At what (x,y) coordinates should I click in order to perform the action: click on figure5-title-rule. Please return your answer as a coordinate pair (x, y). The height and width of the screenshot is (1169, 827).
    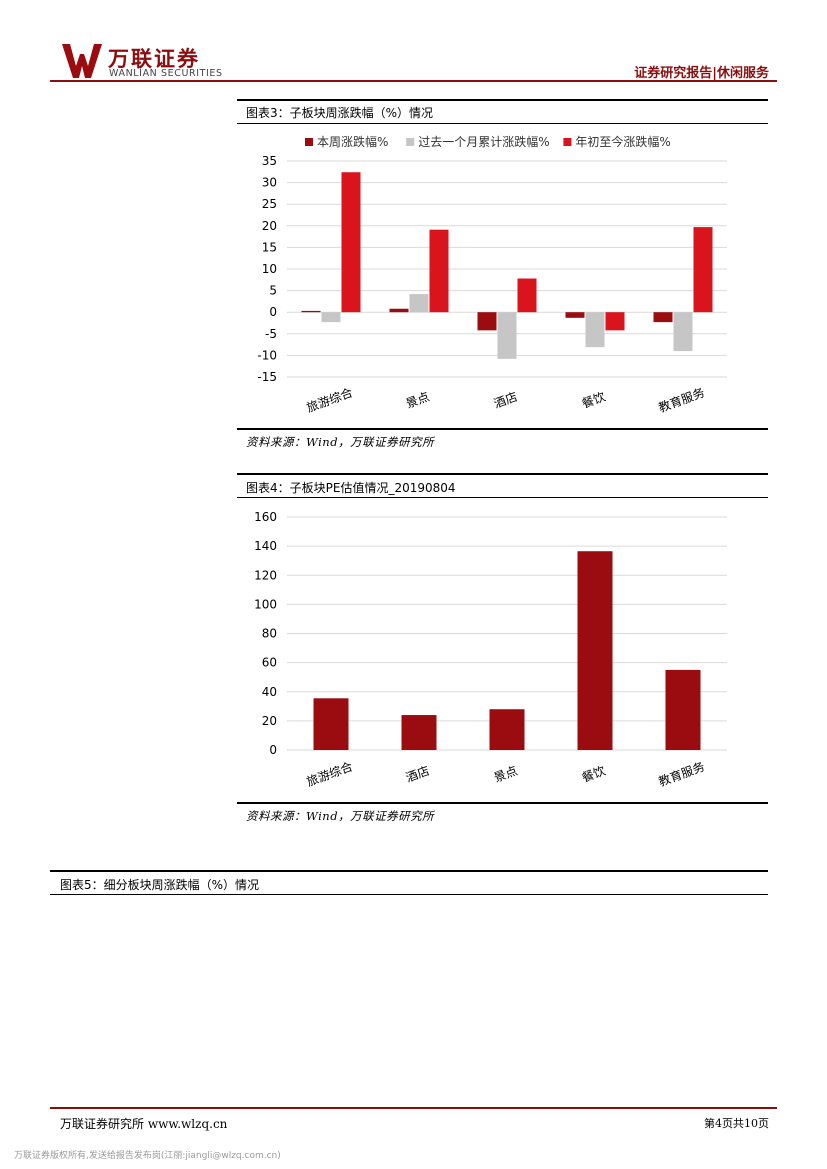
    Looking at the image, I should click on (409, 894).